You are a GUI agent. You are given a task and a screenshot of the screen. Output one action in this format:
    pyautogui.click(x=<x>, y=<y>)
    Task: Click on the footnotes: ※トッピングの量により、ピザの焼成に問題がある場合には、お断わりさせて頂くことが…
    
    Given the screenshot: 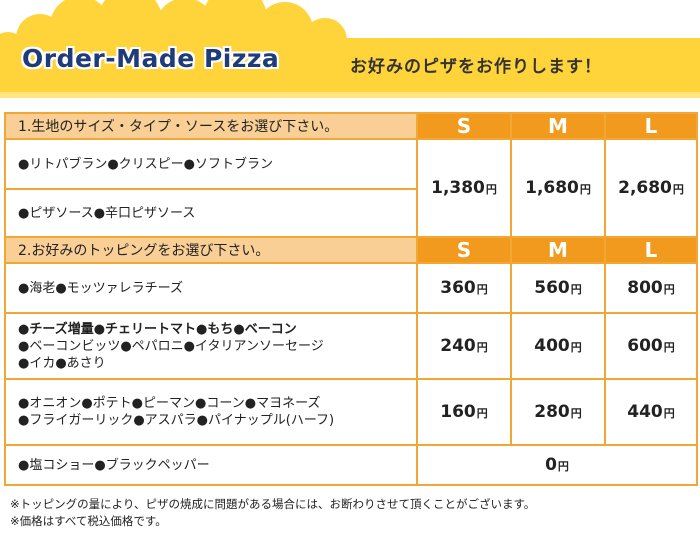 What is the action you would take?
    pyautogui.click(x=272, y=513)
    